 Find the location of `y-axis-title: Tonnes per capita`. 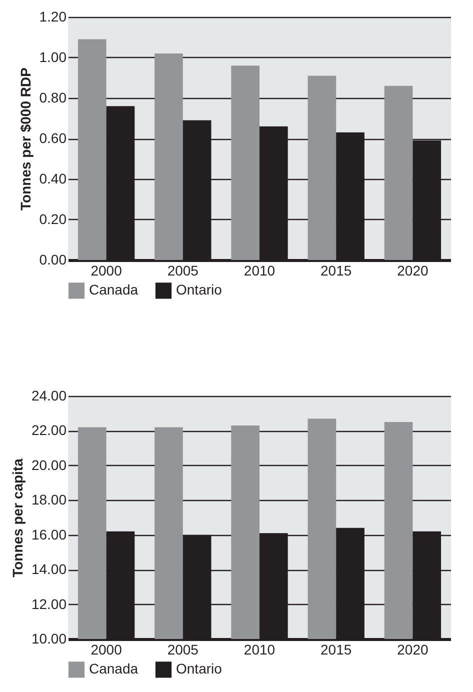

y-axis-title: Tonnes per capita is located at coordinates (17, 518).